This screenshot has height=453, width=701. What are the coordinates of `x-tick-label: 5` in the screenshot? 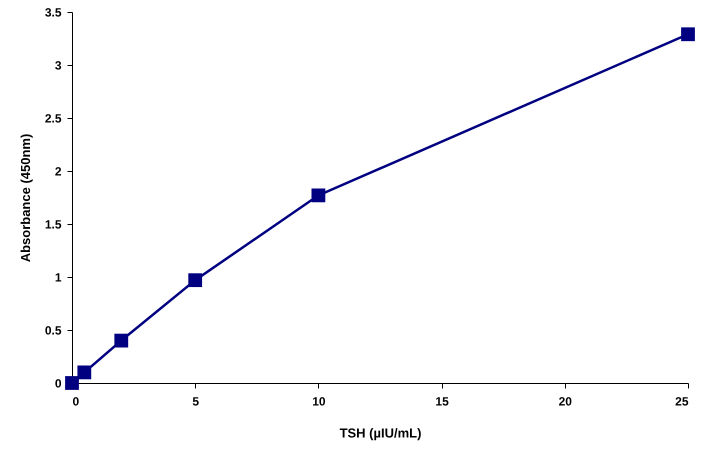 It's located at (196, 401).